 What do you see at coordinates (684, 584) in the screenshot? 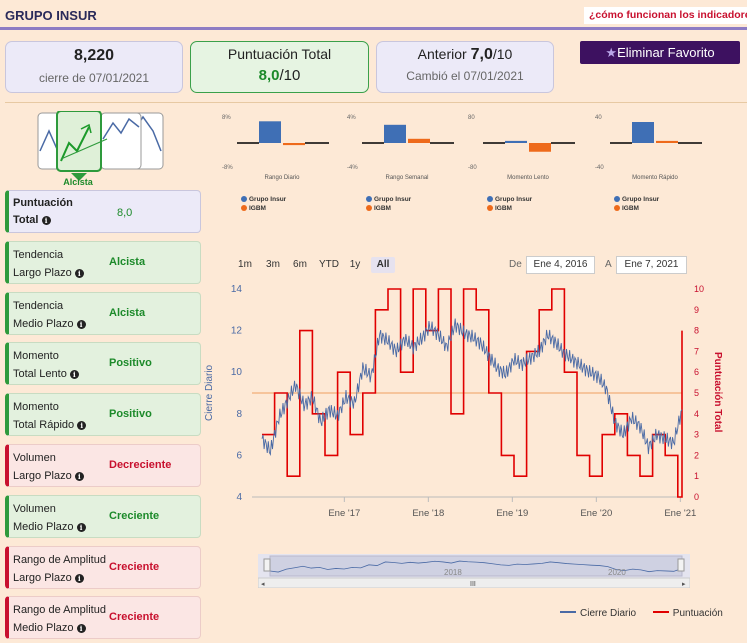
I see `scroll-right-arrow: ▸` at bounding box center [684, 584].